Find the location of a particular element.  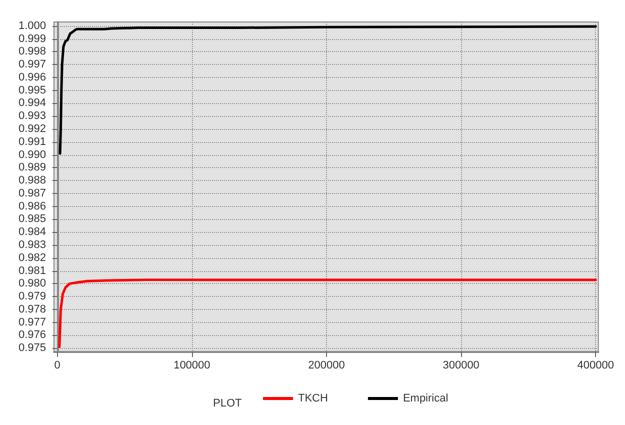

y-tick-label: 0.995 is located at coordinates (32, 90).